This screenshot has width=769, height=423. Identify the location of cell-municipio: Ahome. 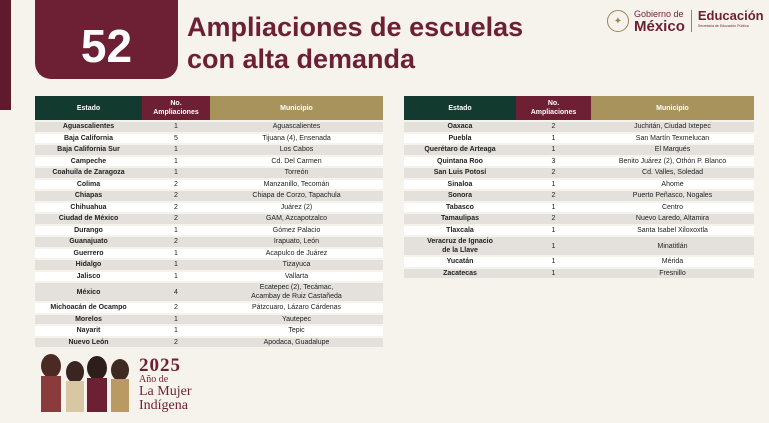
(672, 184).